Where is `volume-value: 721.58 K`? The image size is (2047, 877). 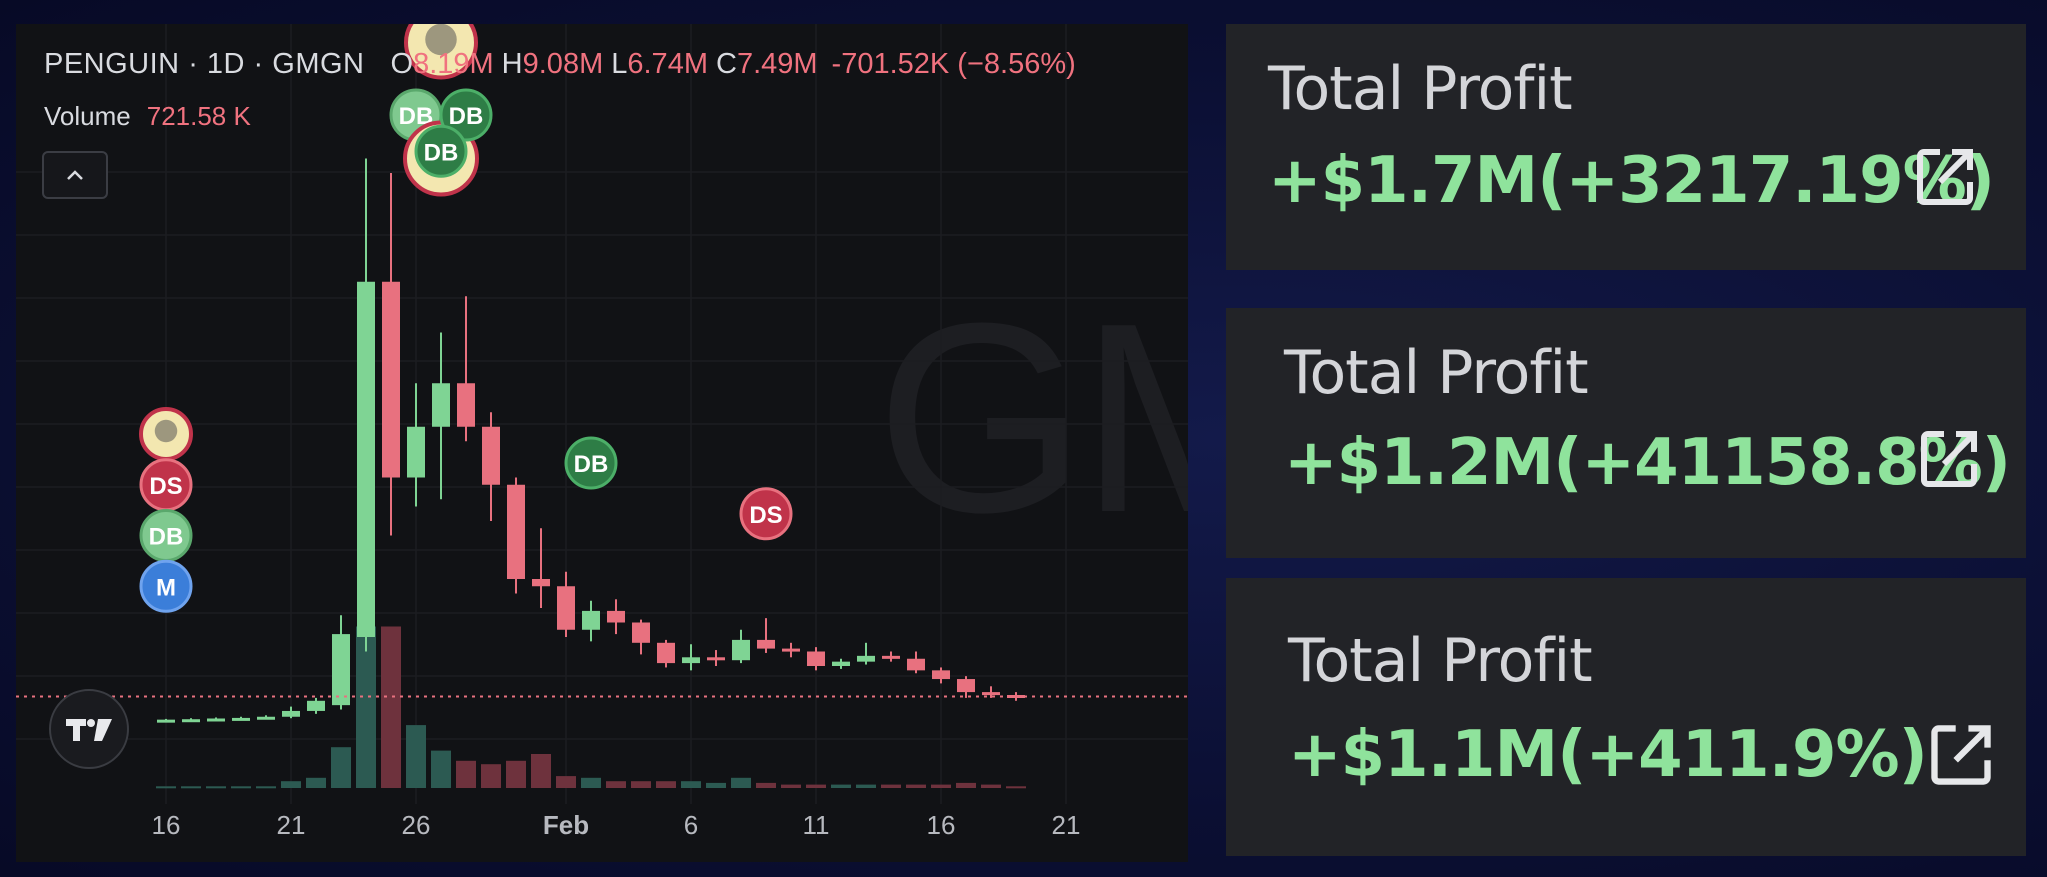
volume-value: 721.58 K is located at coordinates (198, 115).